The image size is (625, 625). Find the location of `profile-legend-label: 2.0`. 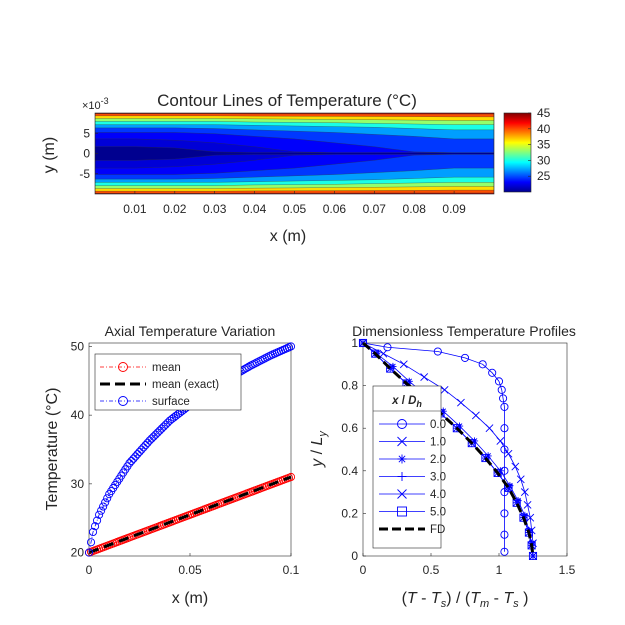

profile-legend-label: 2.0 is located at coordinates (438, 460).